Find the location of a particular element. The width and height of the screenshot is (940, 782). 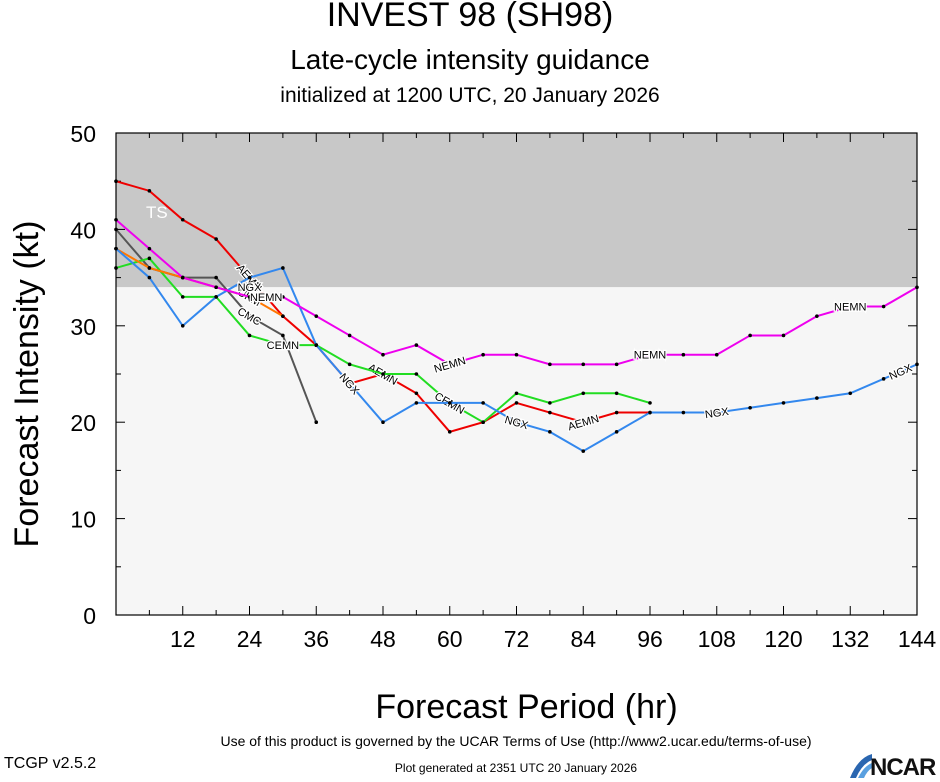

y-tick-label: 10 is located at coordinates (83, 520).